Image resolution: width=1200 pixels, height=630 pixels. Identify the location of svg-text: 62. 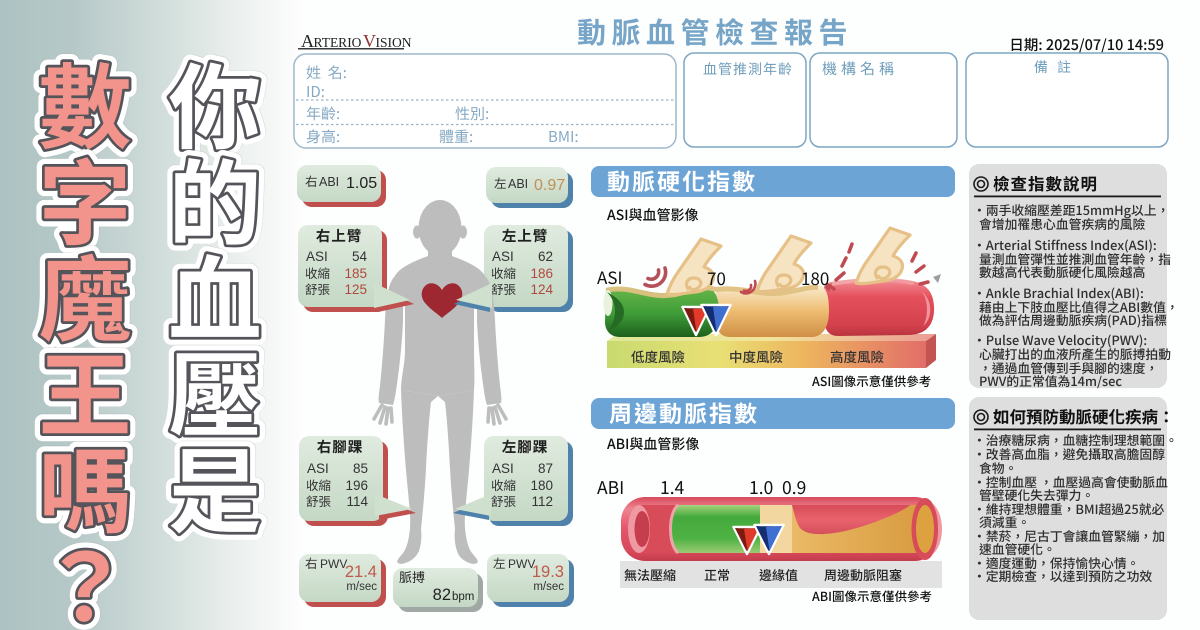
(545, 256).